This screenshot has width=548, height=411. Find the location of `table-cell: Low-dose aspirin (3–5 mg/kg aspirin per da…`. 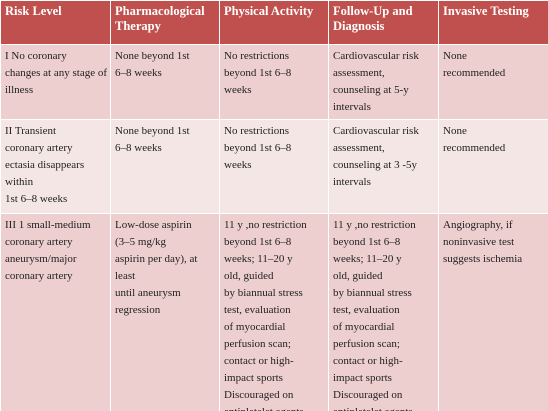

table-cell: Low-dose aspirin (3–5 mg/kg aspirin per da… is located at coordinates (165, 312).